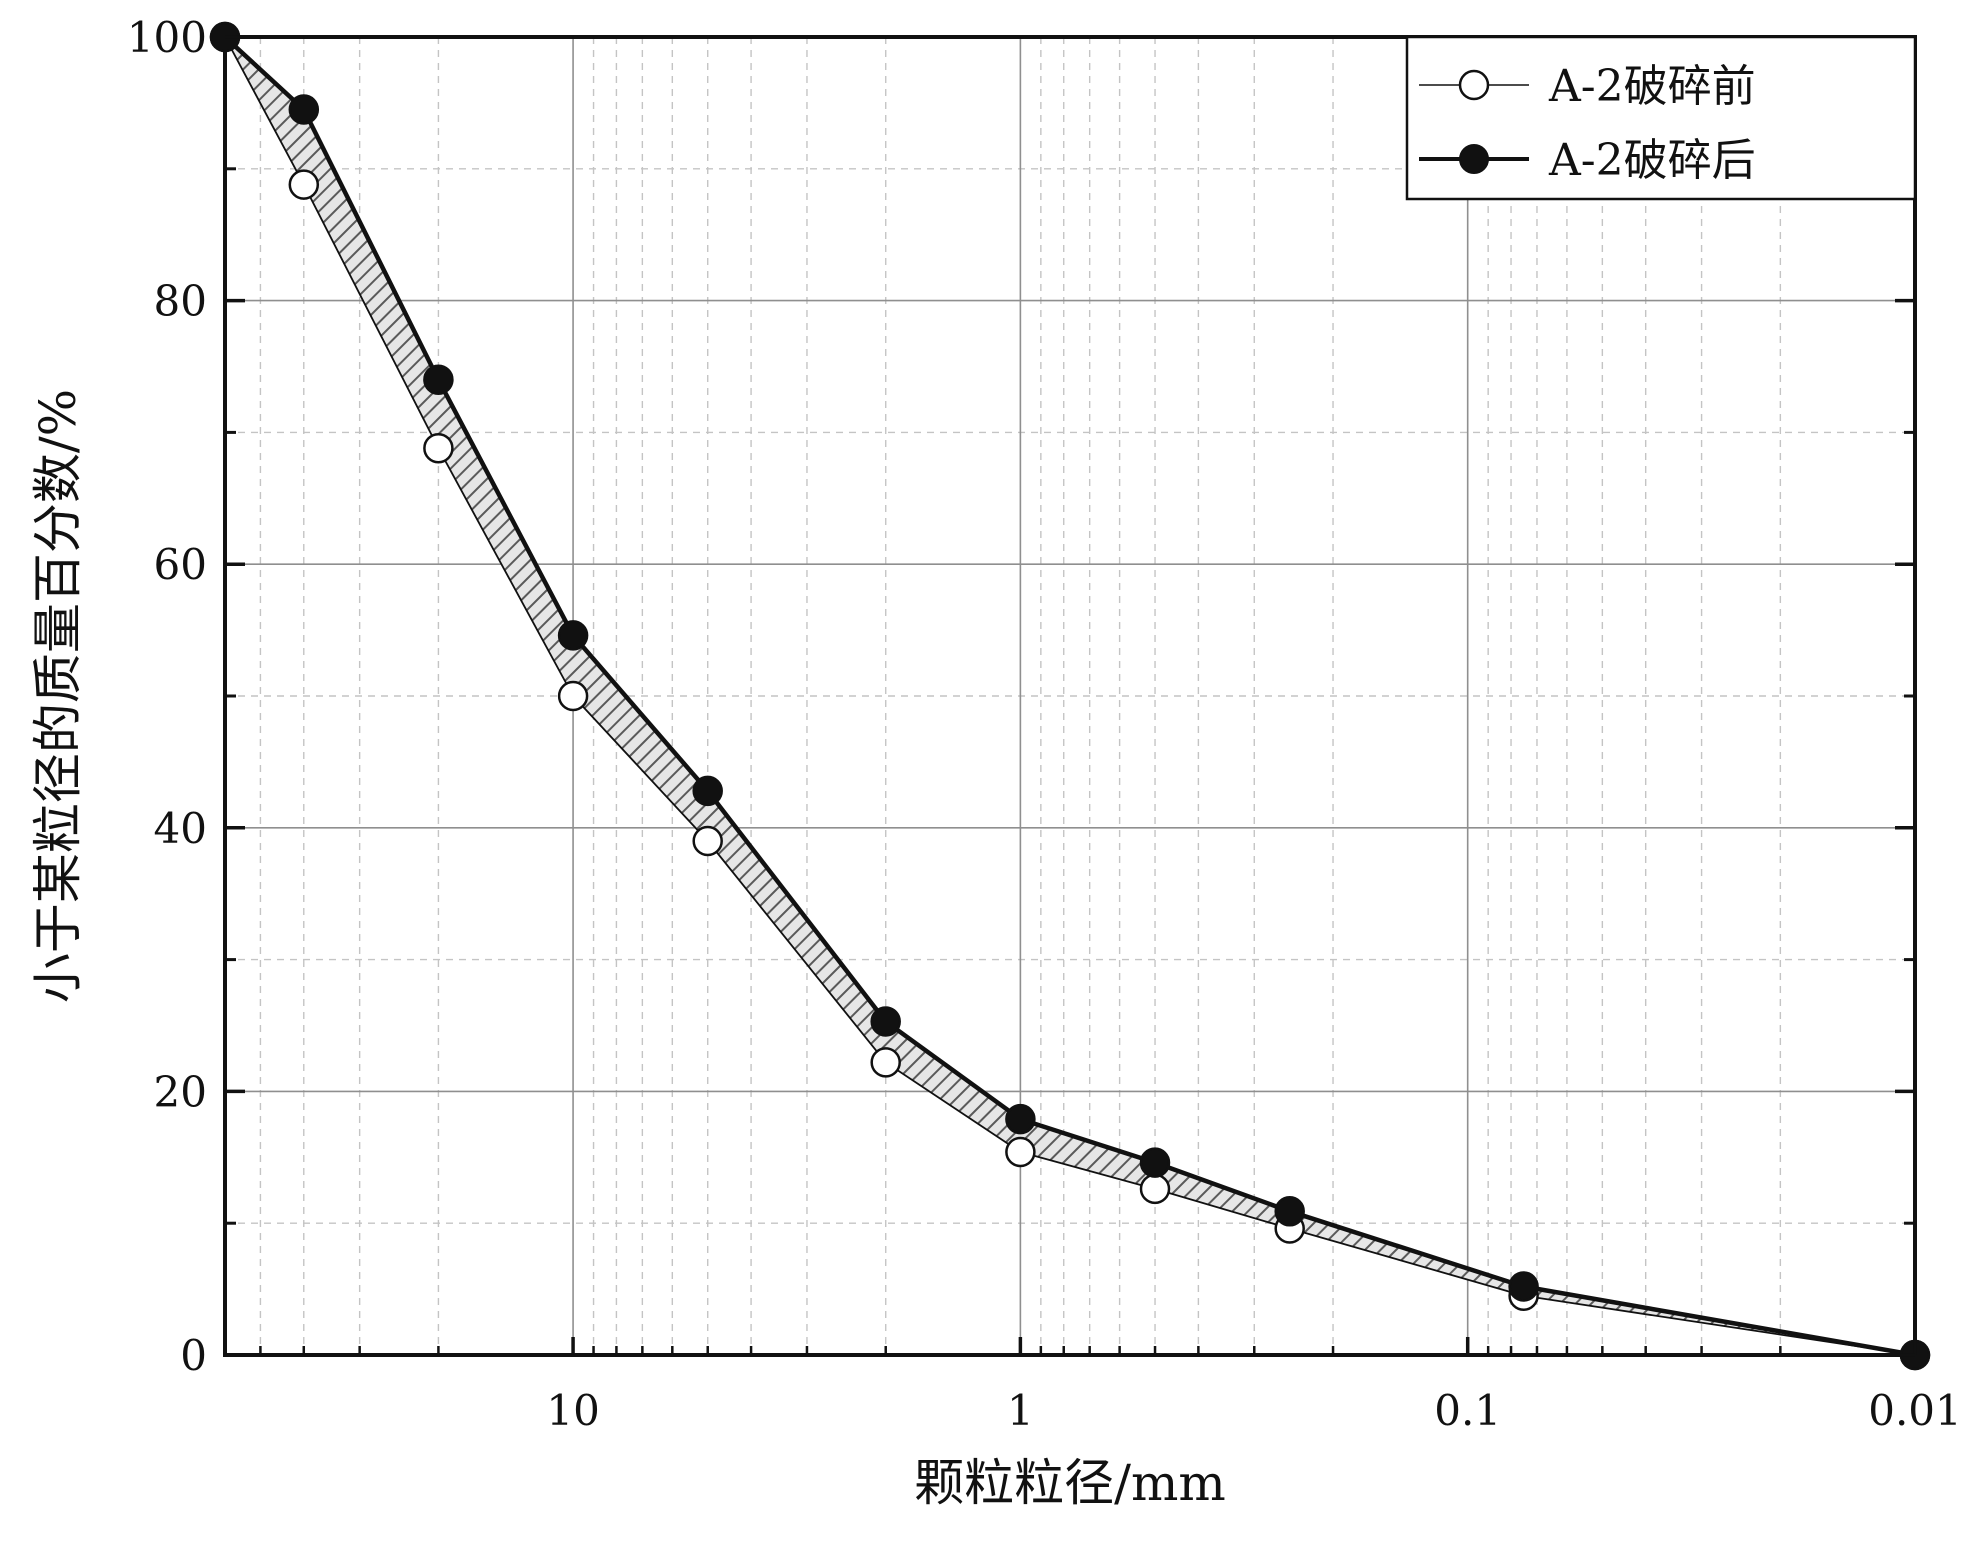 This screenshot has width=1969, height=1560. What do you see at coordinates (1652, 86) in the screenshot?
I see `legend-label-before-crushing: A-2破碎前` at bounding box center [1652, 86].